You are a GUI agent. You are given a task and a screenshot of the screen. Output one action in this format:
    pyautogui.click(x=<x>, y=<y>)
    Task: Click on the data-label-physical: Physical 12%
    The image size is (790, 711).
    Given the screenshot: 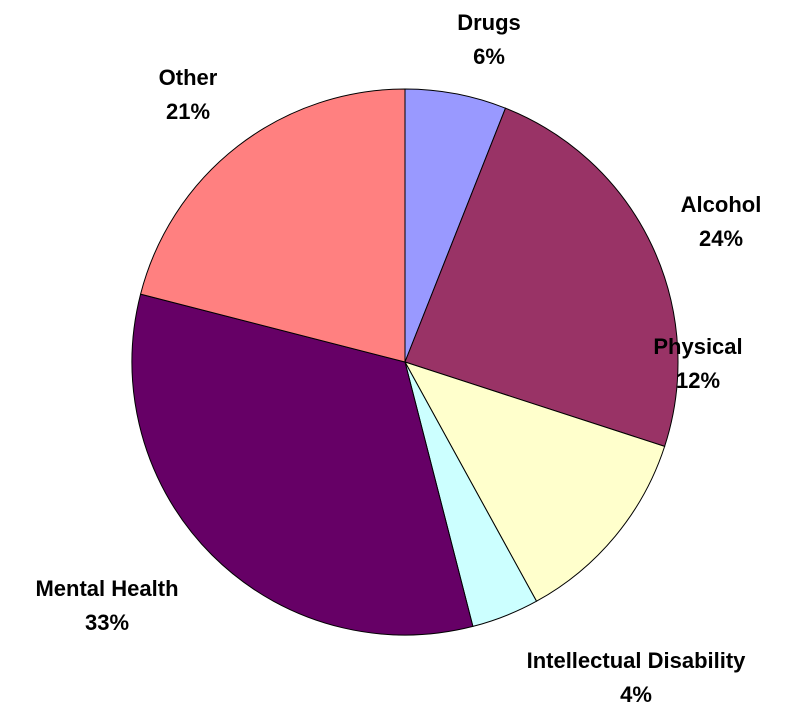 What is the action you would take?
    pyautogui.click(x=697, y=363)
    